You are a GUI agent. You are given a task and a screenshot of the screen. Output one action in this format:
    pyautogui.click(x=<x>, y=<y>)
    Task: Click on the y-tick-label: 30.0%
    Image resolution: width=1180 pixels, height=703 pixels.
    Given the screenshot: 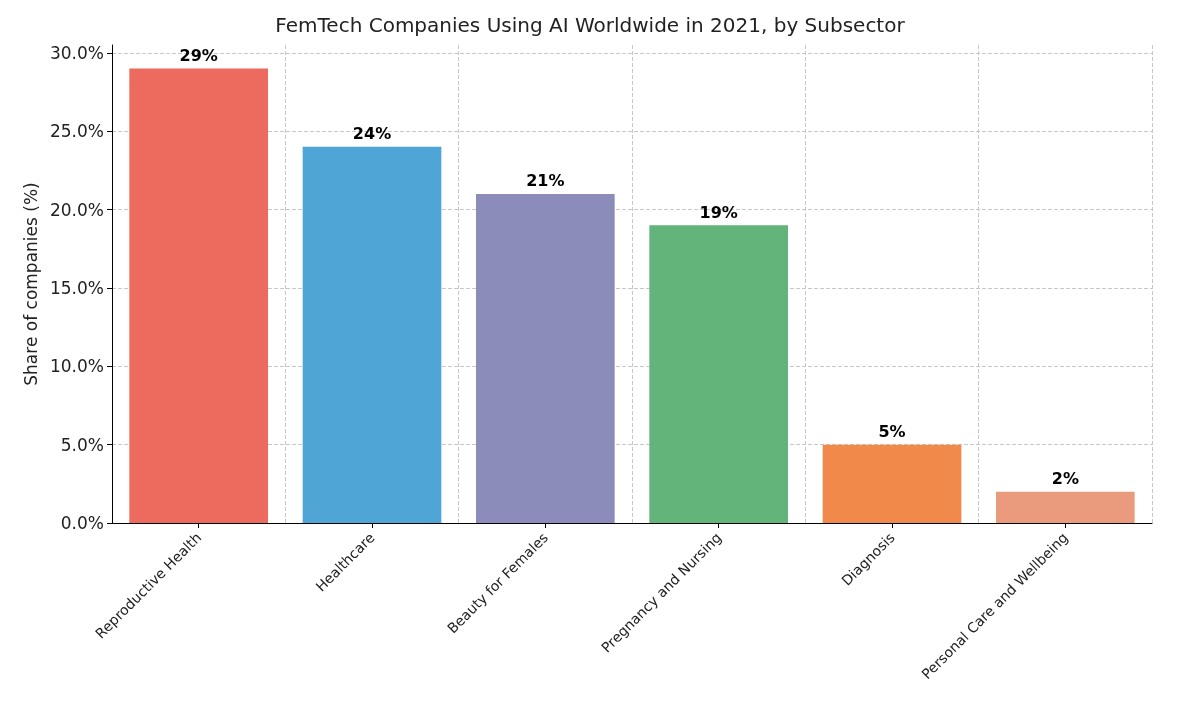 What is the action you would take?
    pyautogui.click(x=76, y=52)
    